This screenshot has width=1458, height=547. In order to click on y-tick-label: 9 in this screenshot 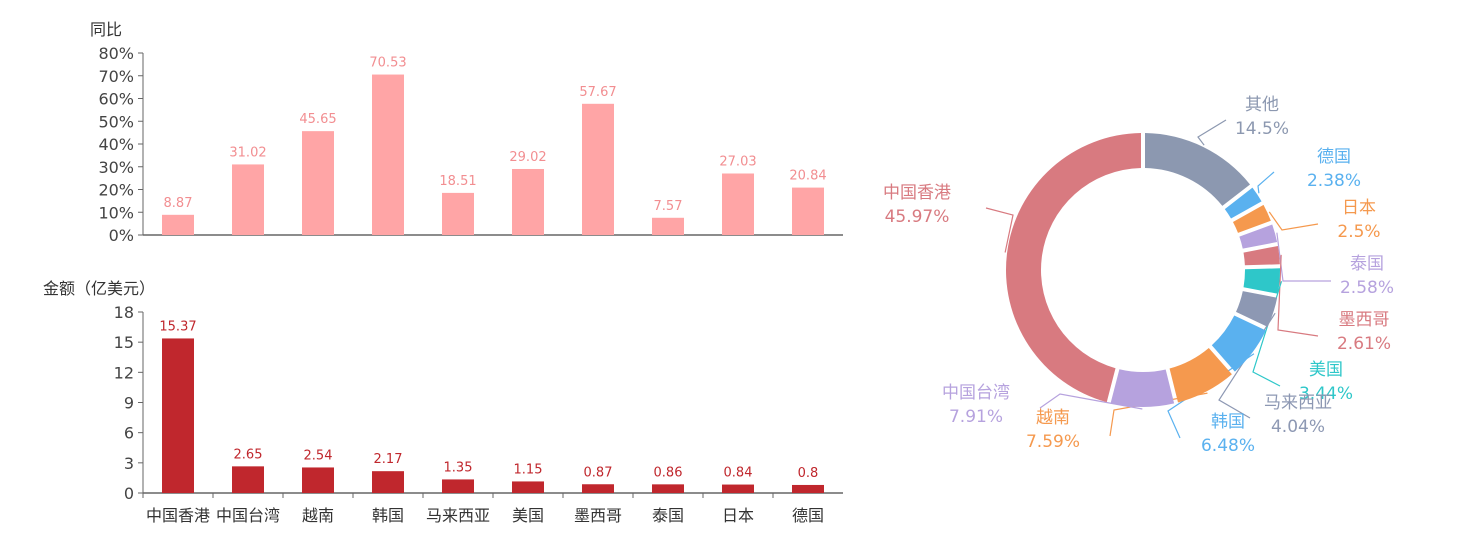, I will do `click(129, 403)`.